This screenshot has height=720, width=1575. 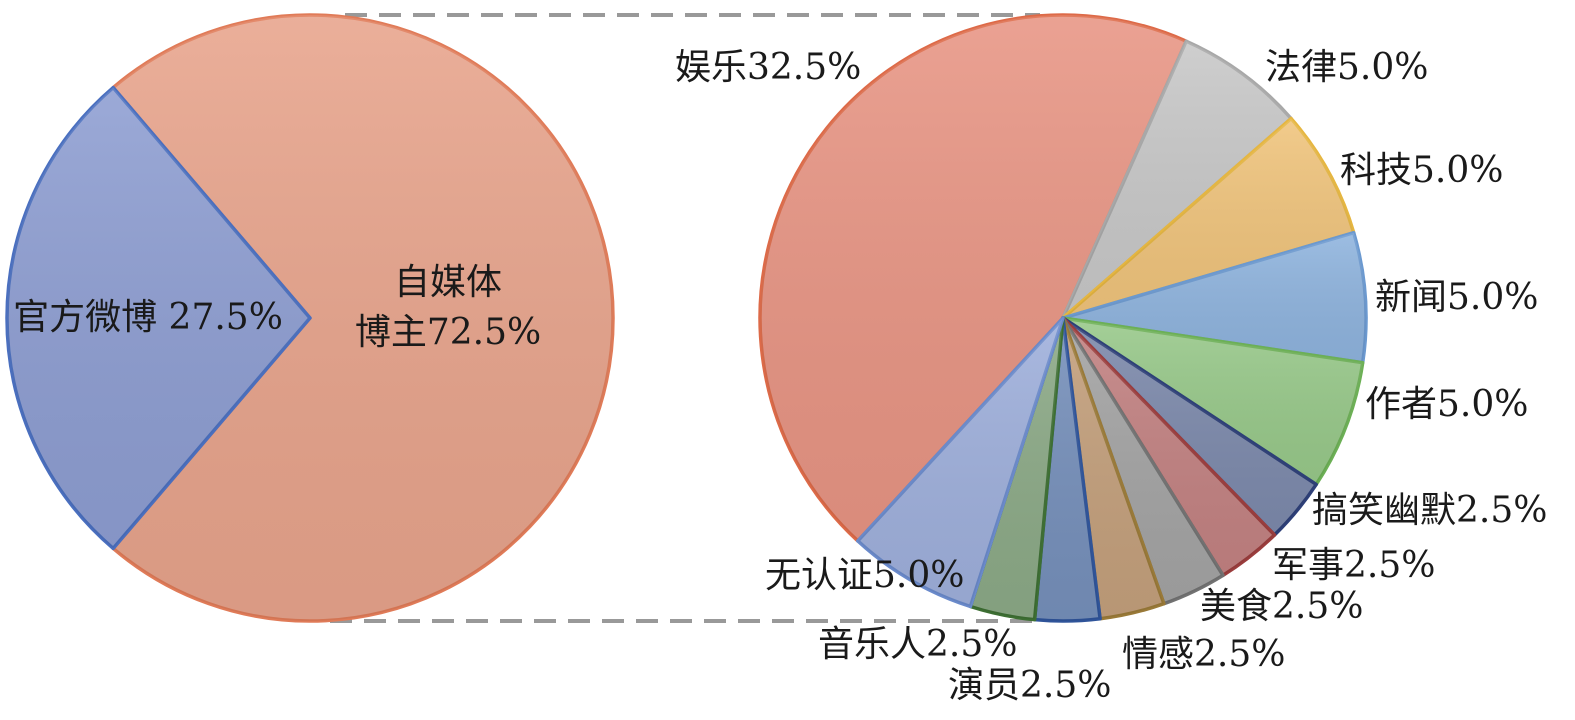 What do you see at coordinates (148, 317) in the screenshot?
I see `label-official: 官方微博 27.5%` at bounding box center [148, 317].